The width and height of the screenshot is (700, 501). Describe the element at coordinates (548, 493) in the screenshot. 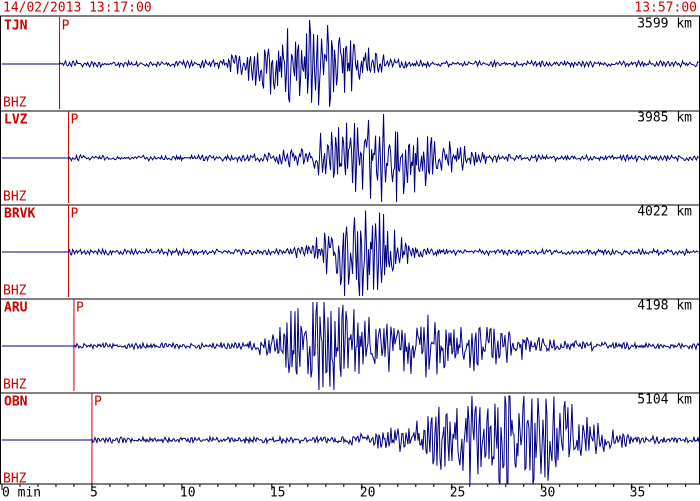

I see `x-tick-label: 30` at that location.